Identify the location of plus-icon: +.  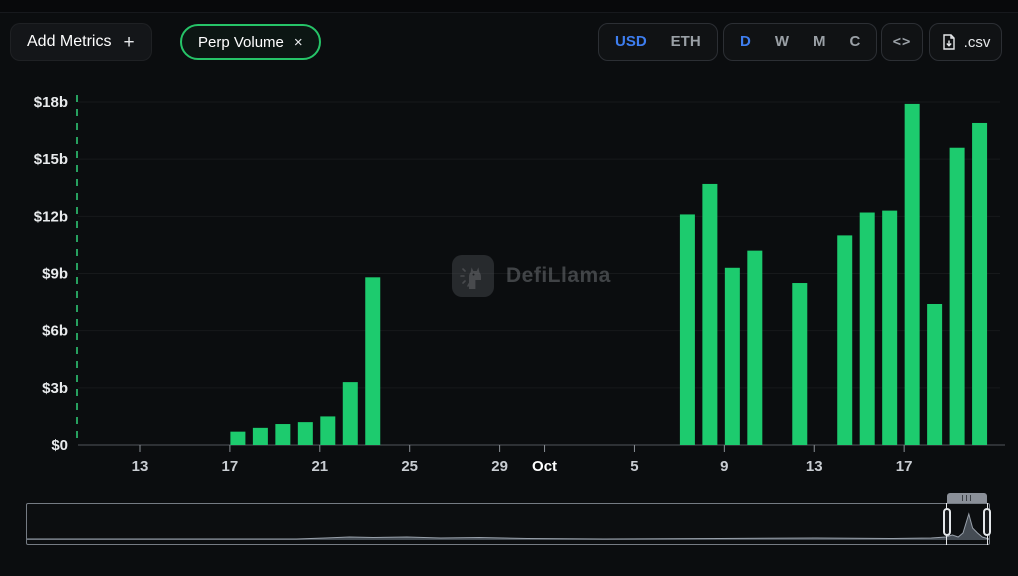
(129, 42).